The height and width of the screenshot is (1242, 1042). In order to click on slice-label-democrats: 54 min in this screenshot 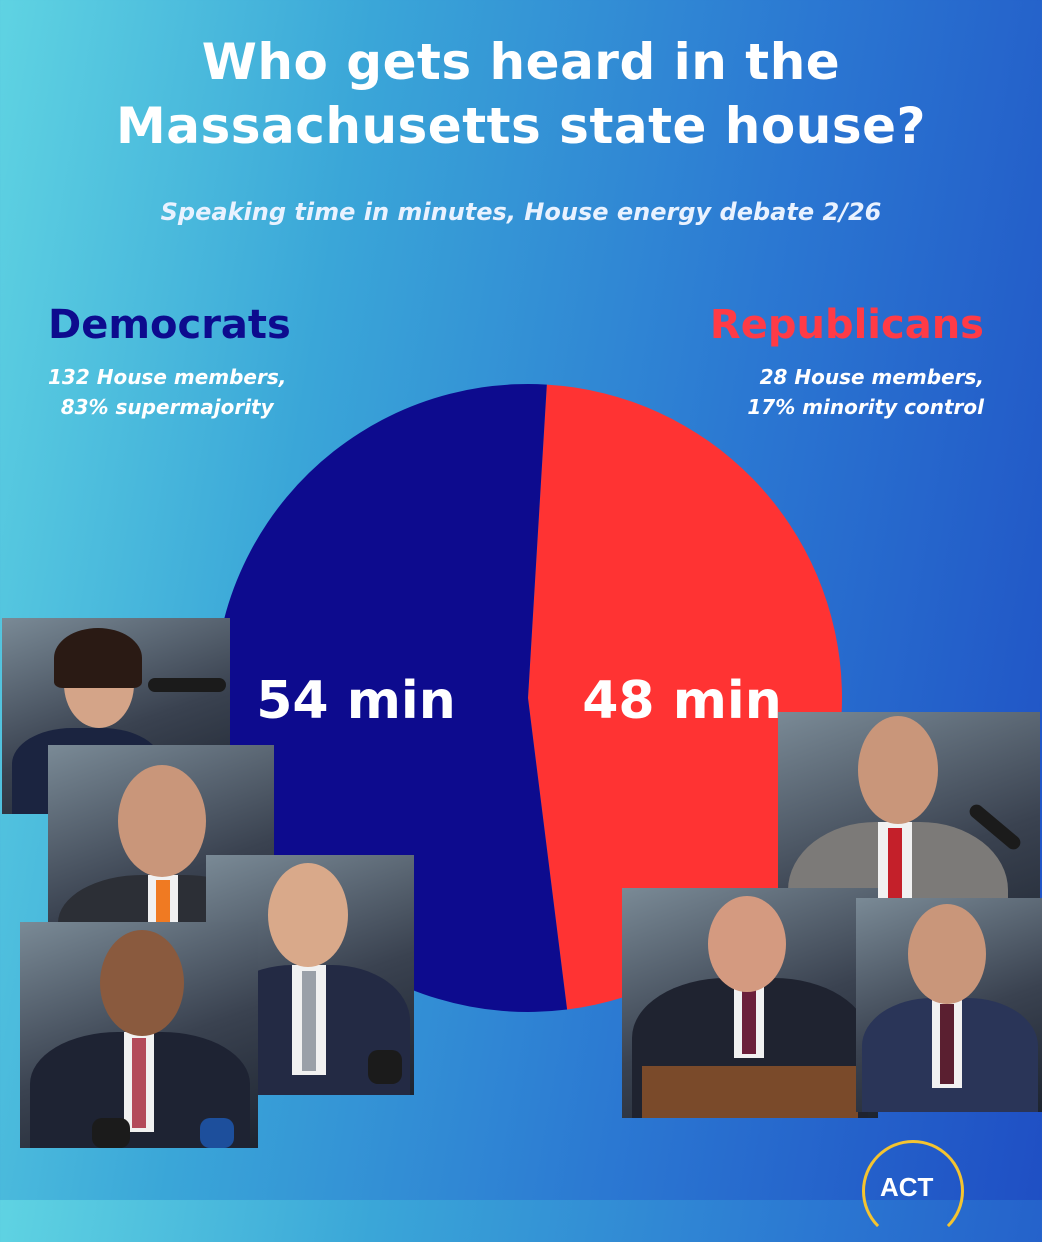, I will do `click(356, 701)`.